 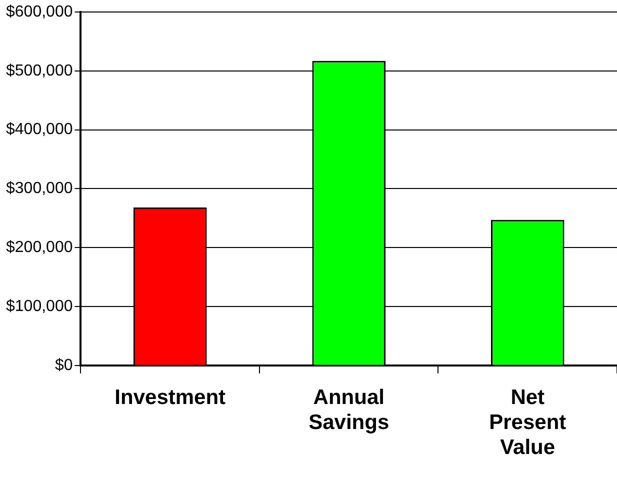 What do you see at coordinates (349, 410) in the screenshot?
I see `x-tick-label: Annual Savings` at bounding box center [349, 410].